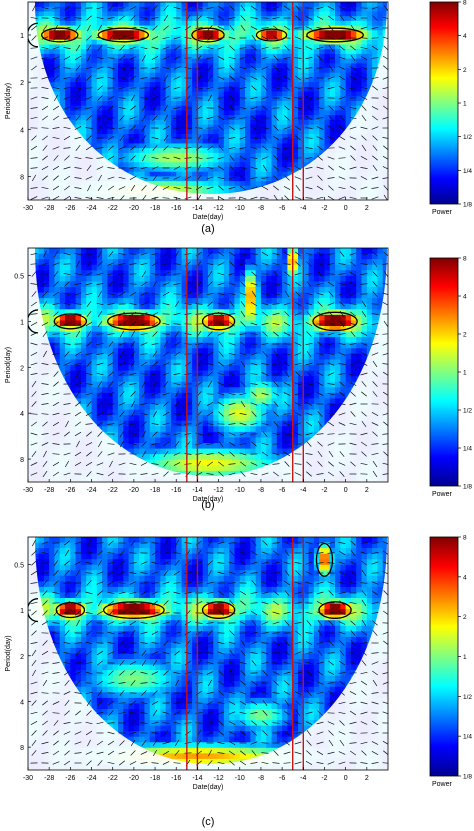 The height and width of the screenshot is (831, 474). What do you see at coordinates (303, 208) in the screenshot?
I see `x-tick-label: -4` at bounding box center [303, 208].